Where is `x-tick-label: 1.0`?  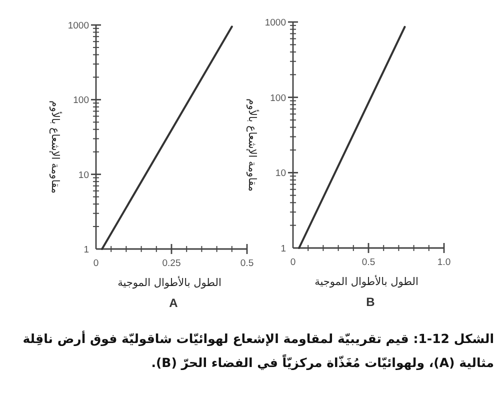 x-tick-label: 1.0 is located at coordinates (444, 262).